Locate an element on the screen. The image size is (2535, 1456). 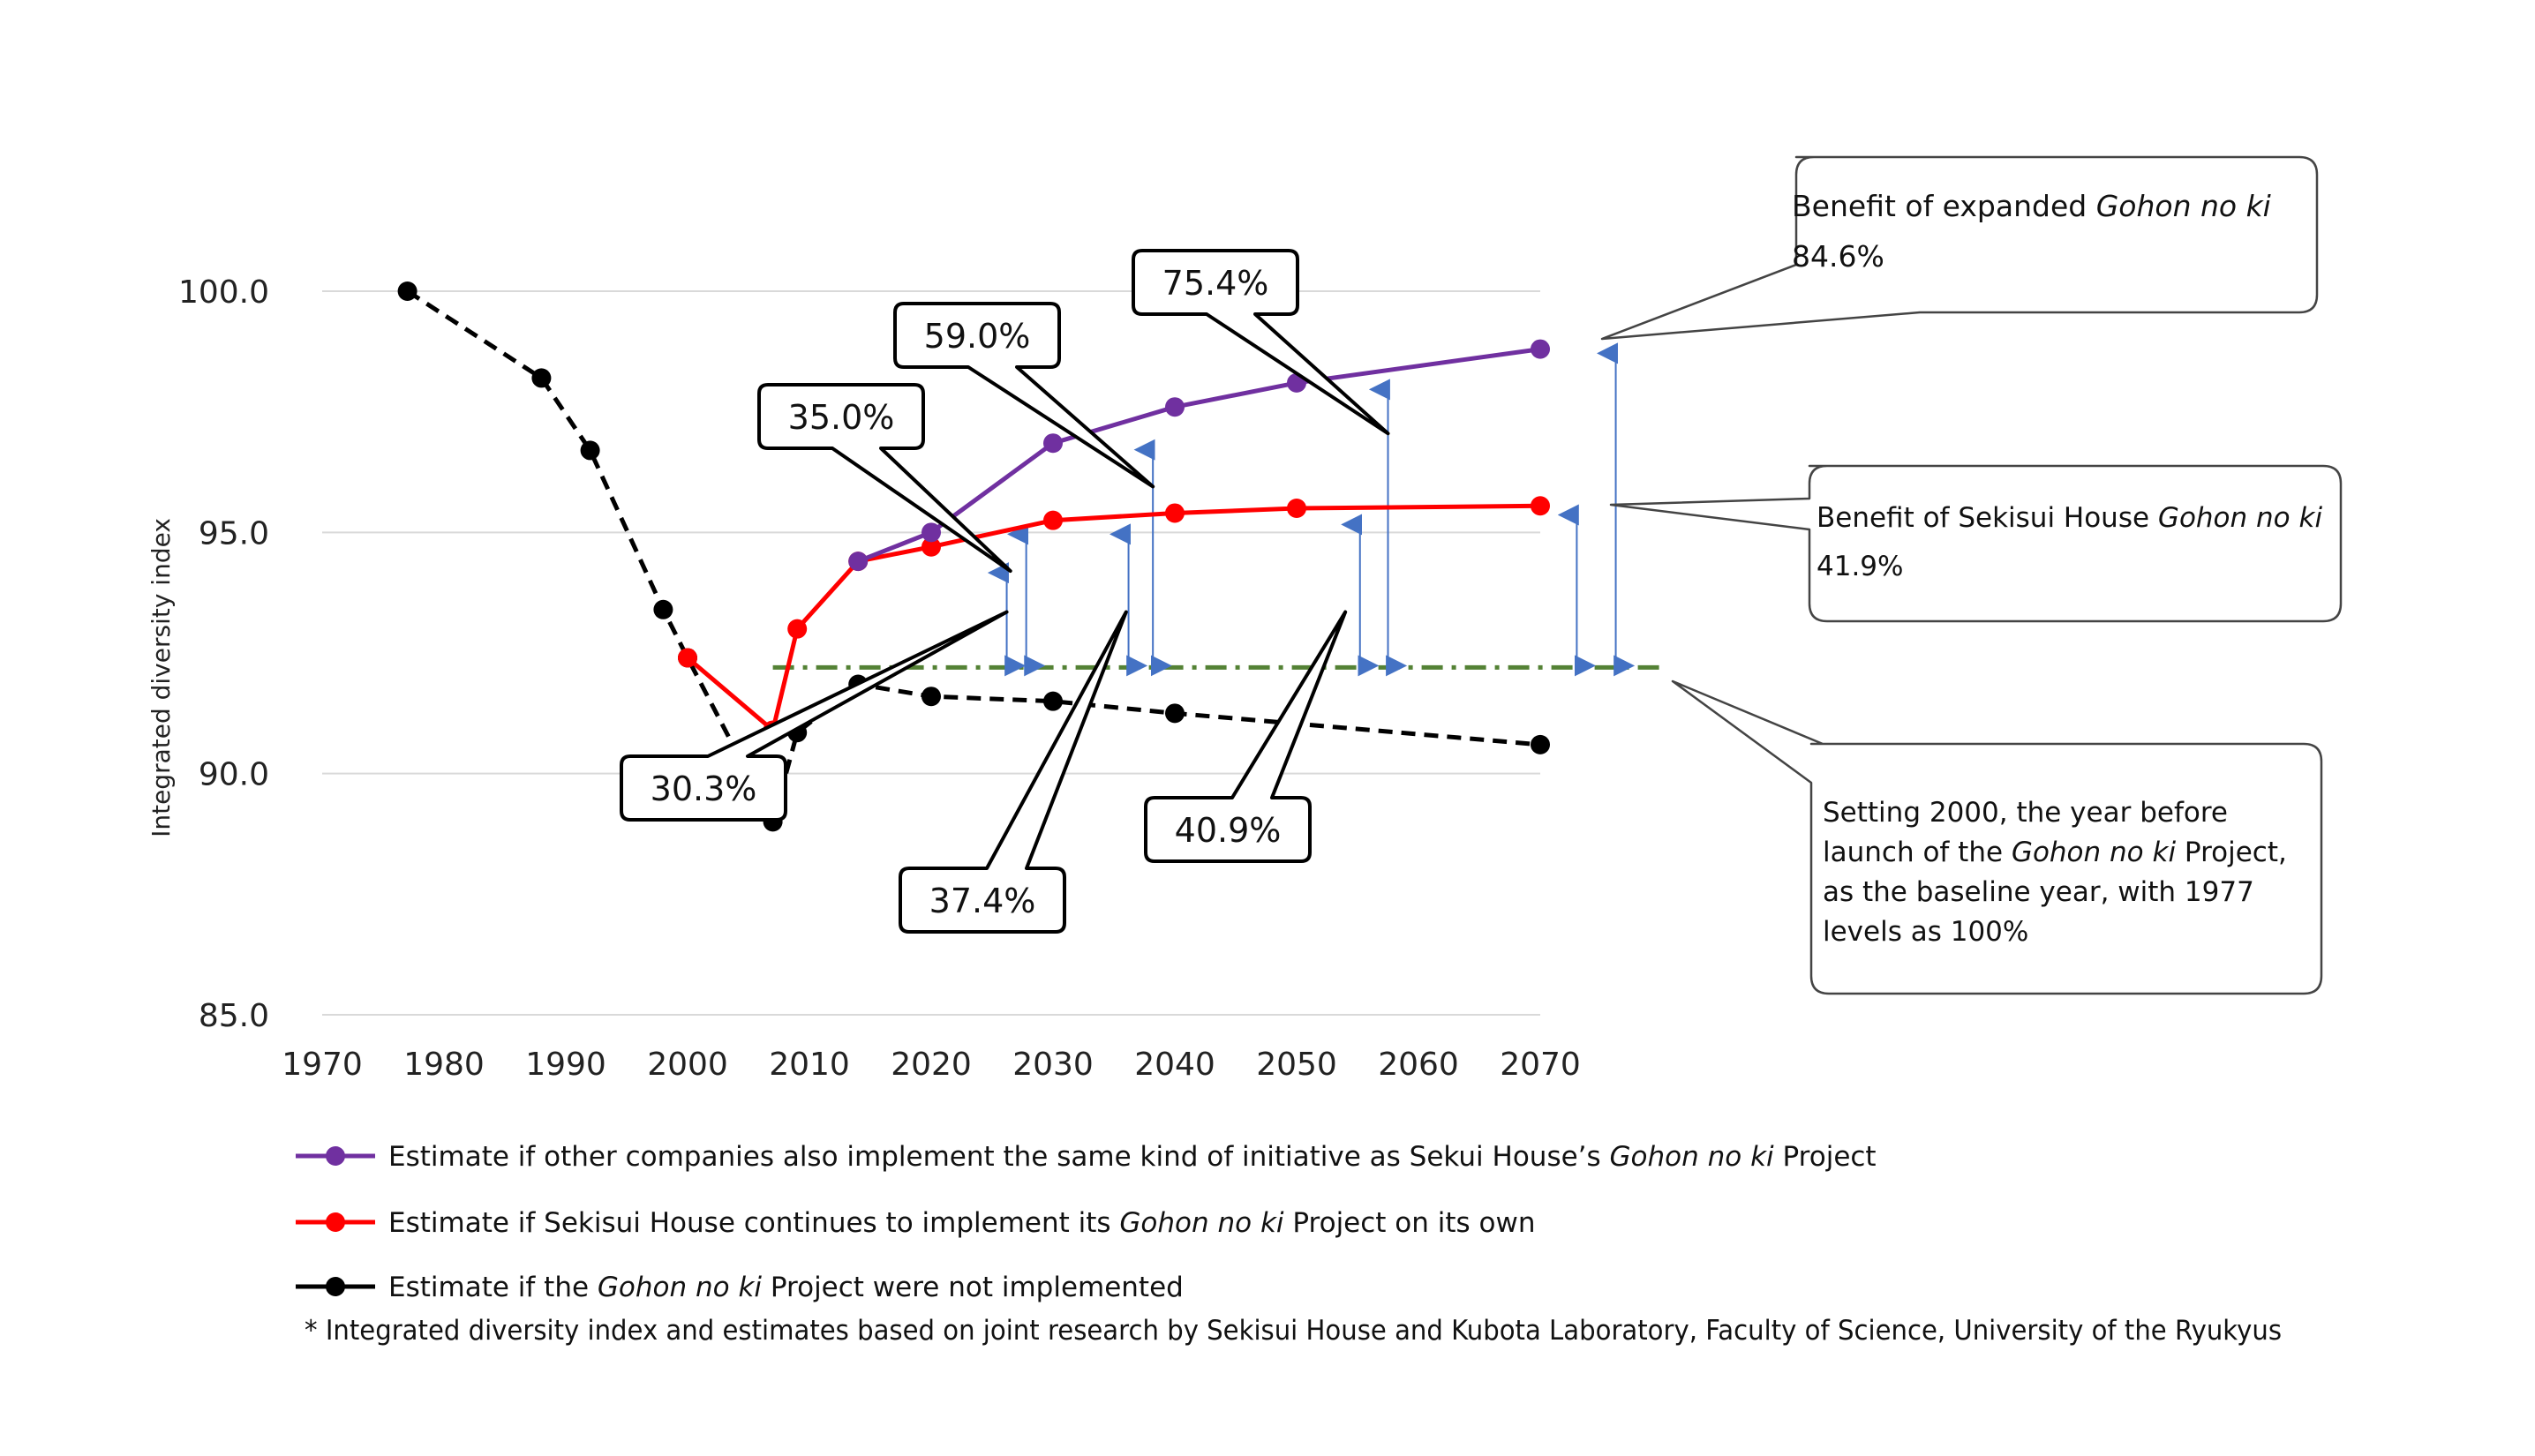
note-baseline-line1: Setting 2000, the year before is located at coordinates (2026, 813).